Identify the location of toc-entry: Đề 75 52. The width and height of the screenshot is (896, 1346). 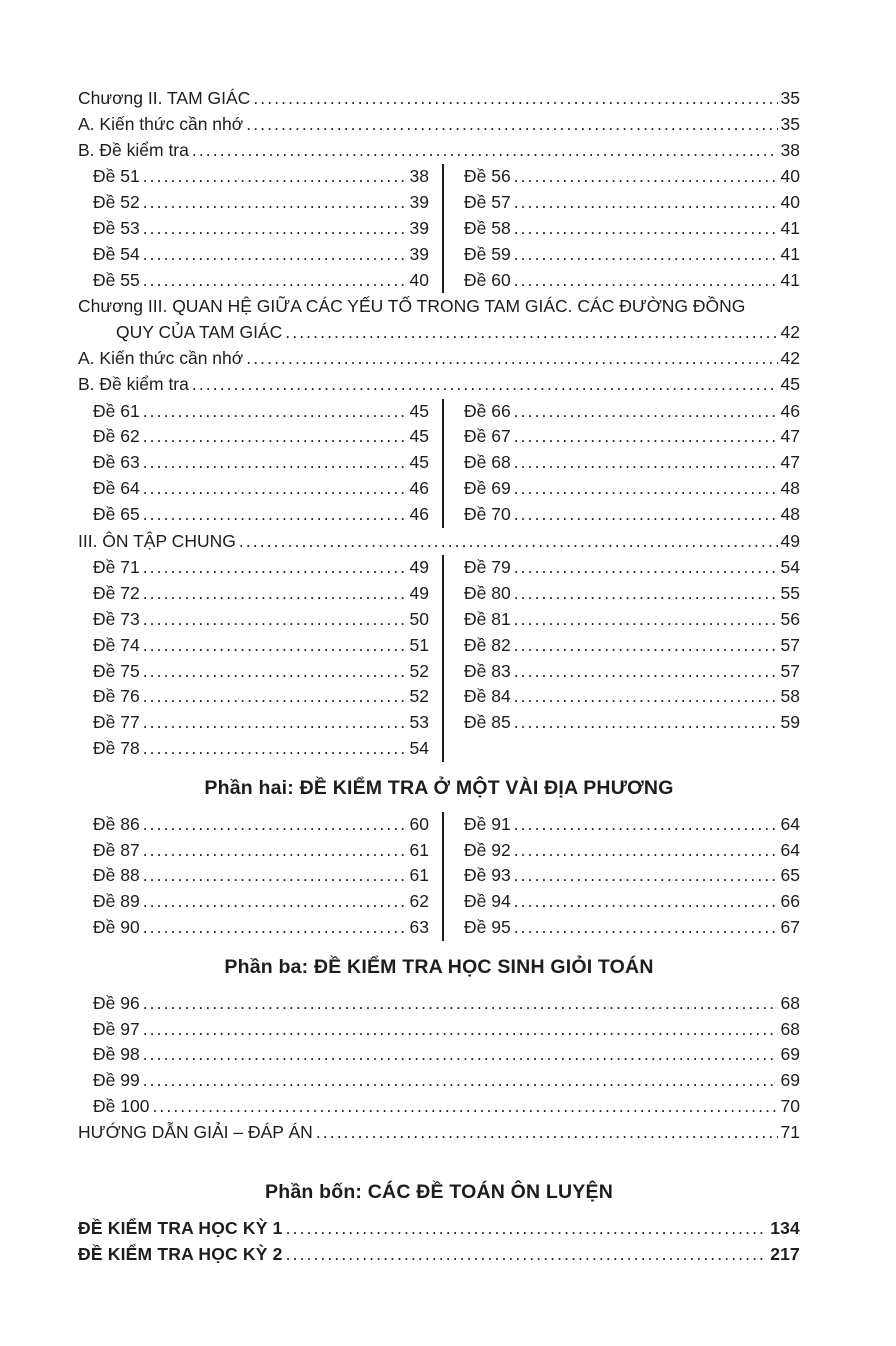
(261, 672).